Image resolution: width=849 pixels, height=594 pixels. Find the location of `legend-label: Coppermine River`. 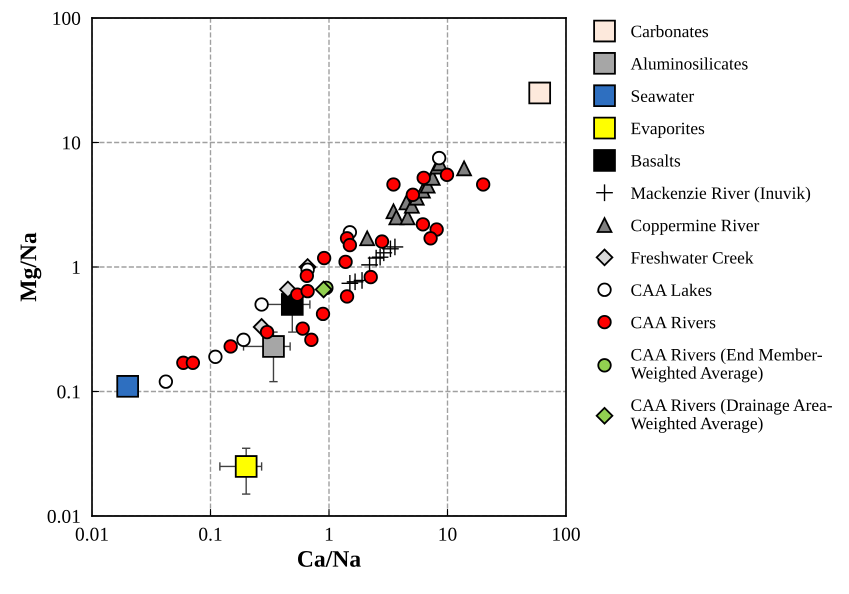

legend-label: Coppermine River is located at coordinates (695, 227).